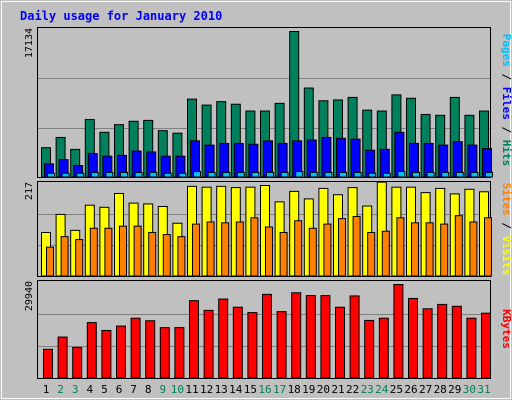 The width and height of the screenshot is (512, 405). Describe the element at coordinates (382, 389) in the screenshot. I see `day-label-24: 24` at that location.